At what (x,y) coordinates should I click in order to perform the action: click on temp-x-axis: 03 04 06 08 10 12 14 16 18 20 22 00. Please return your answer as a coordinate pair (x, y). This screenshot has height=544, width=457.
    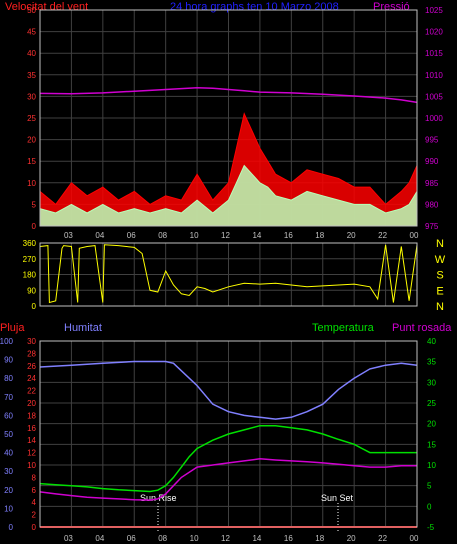
    Looking at the image, I should click on (241, 538).